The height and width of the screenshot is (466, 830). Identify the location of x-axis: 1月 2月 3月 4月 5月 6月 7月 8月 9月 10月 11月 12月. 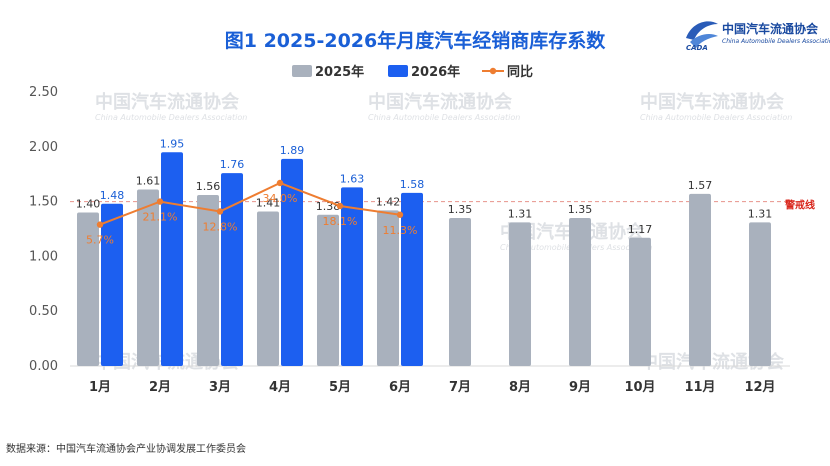
(432, 387).